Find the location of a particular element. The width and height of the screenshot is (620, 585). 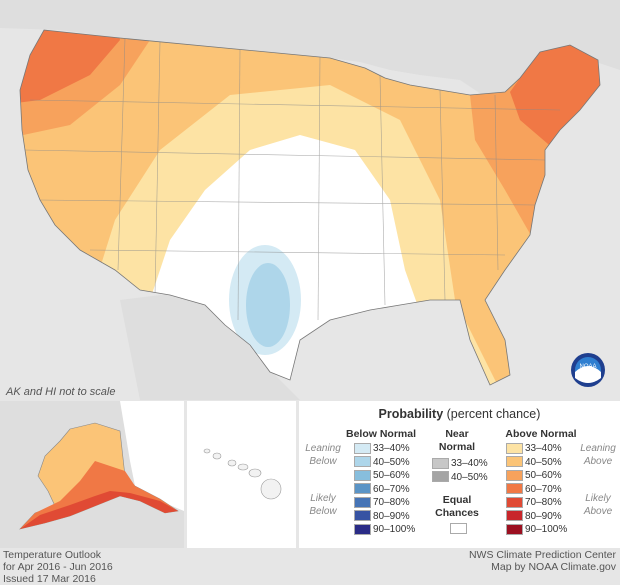

likely-above-label: Likely Above is located at coordinates (598, 505).